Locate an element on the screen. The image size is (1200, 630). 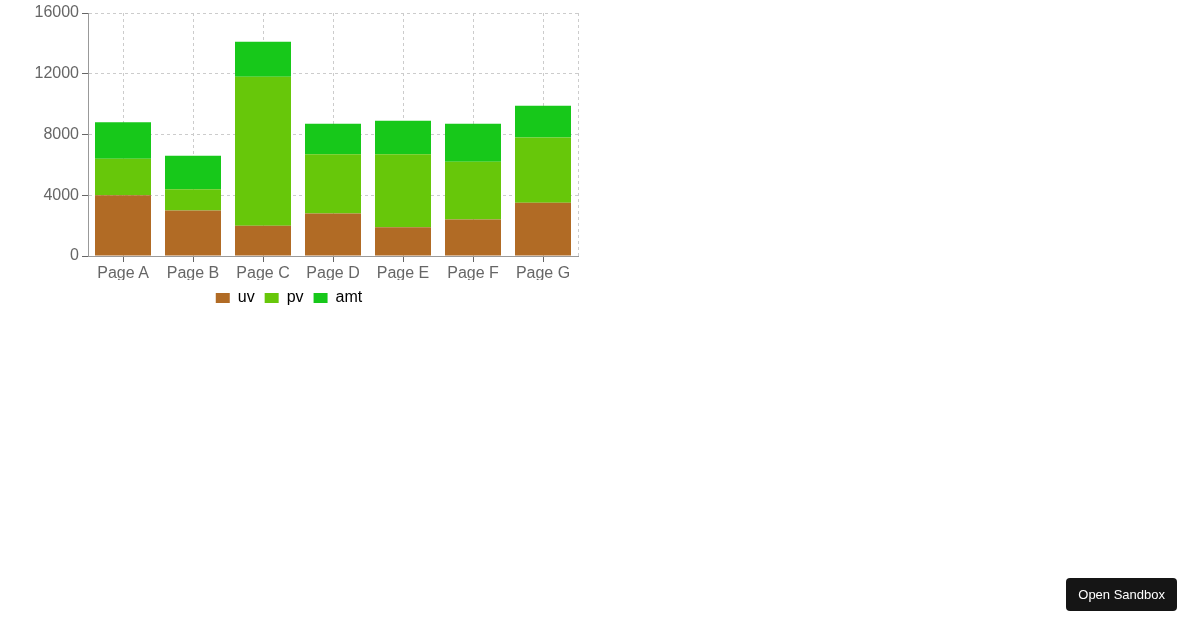
y-tick-label: 8000 is located at coordinates (61, 133).